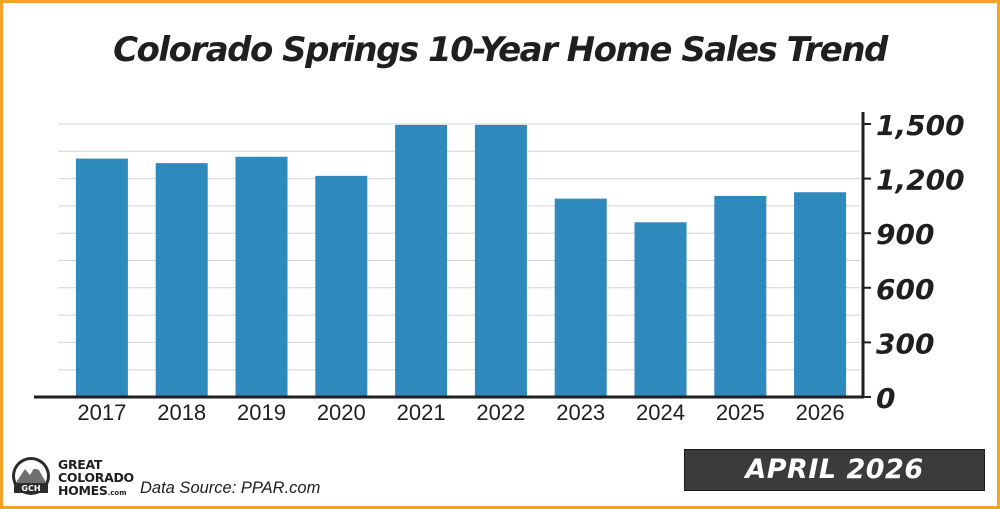 This screenshot has height=509, width=1000. I want to click on x-tick-label: 2025, so click(740, 412).